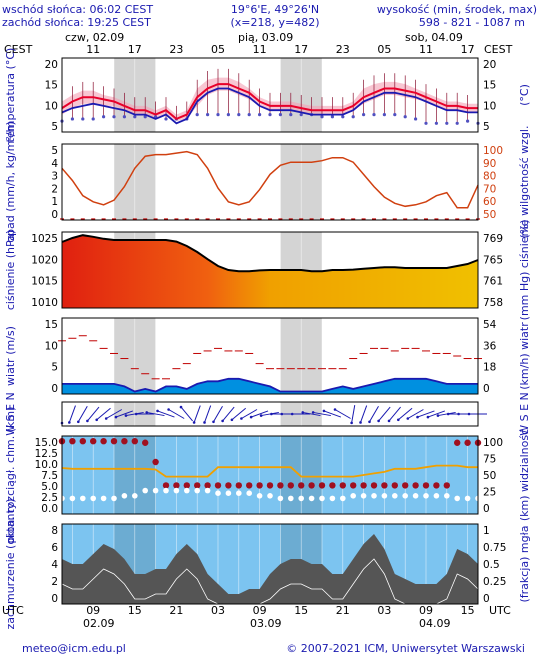 This screenshot has width=540, height=660. I want to click on day-label-3: sob, 04.09, so click(434, 37).